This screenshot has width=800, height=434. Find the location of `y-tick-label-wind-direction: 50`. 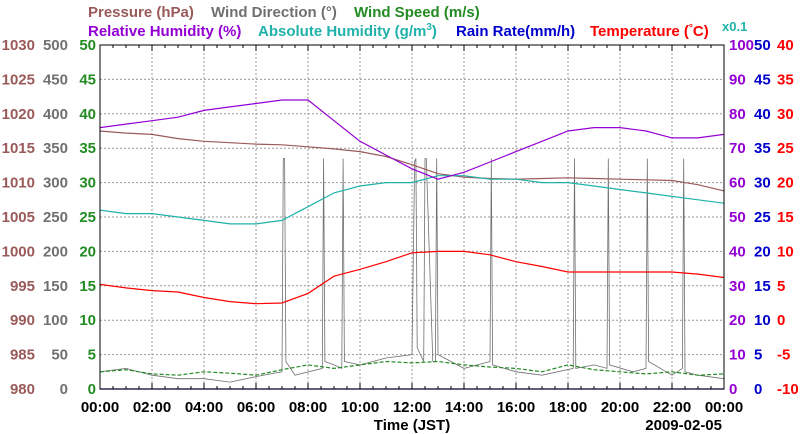

y-tick-label-wind-direction: 50 is located at coordinates (59, 355).